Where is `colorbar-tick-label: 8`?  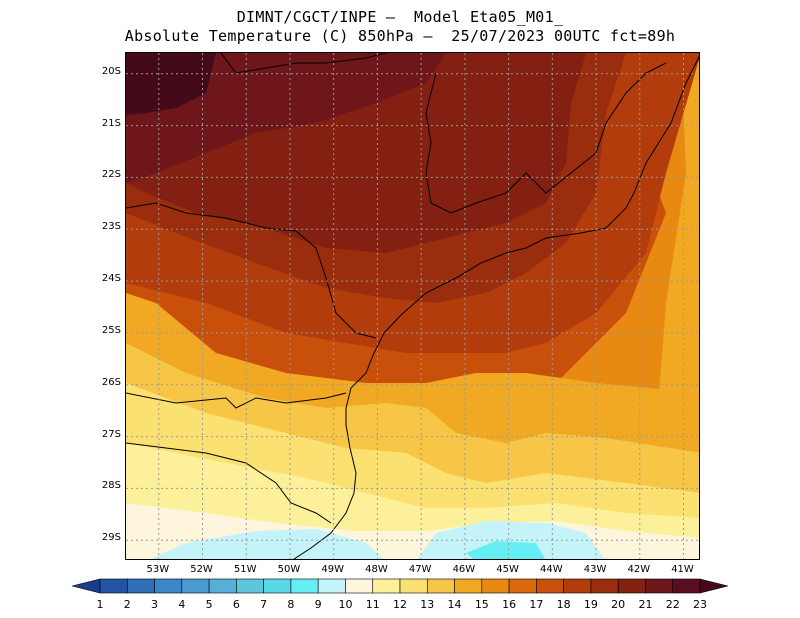 colorbar-tick-label: 8 is located at coordinates (291, 604).